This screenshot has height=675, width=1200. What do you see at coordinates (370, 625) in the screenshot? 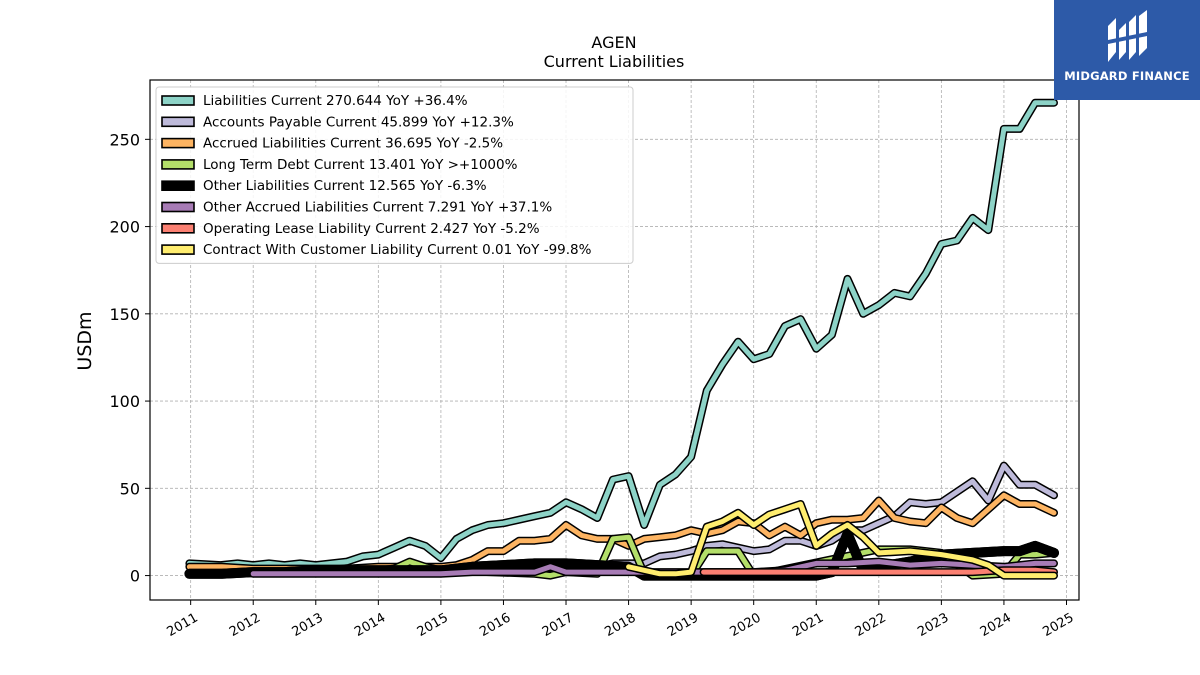
I see `x-tick-label: 2014` at bounding box center [370, 625].